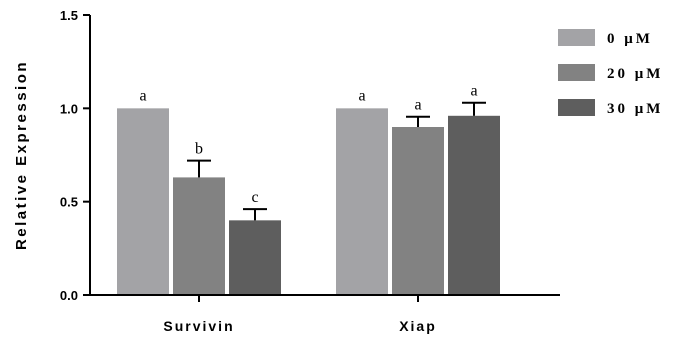 The image size is (674, 339). What do you see at coordinates (199, 149) in the screenshot?
I see `significance-label-0-1: b` at bounding box center [199, 149].